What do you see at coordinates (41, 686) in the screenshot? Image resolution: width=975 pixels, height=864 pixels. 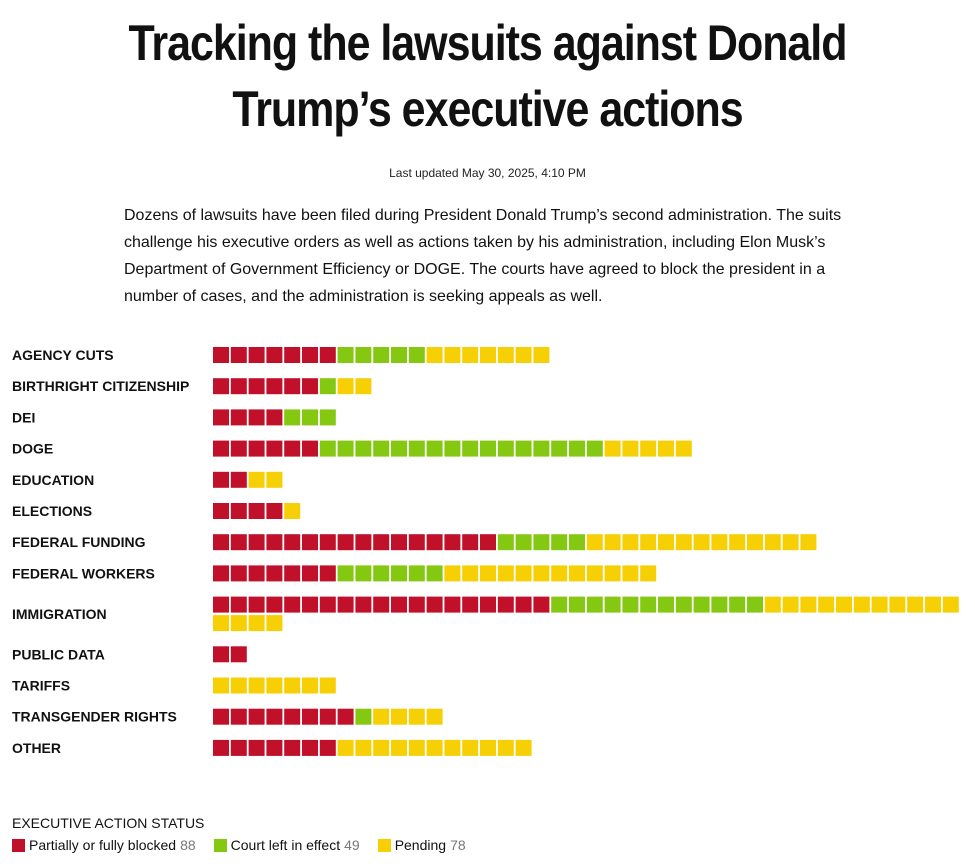 I see `row-label-tariffs: TARIFFS` at bounding box center [41, 686].